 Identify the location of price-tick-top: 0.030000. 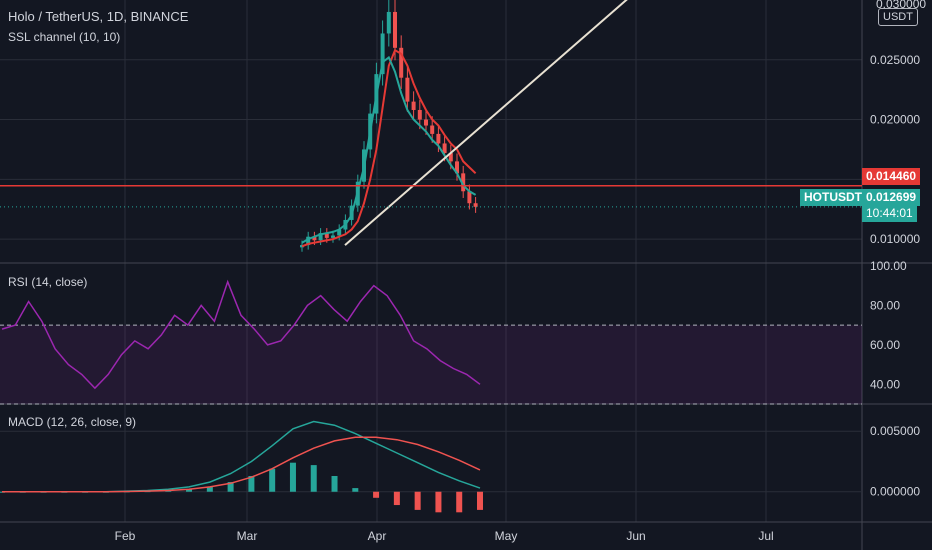
(901, 5).